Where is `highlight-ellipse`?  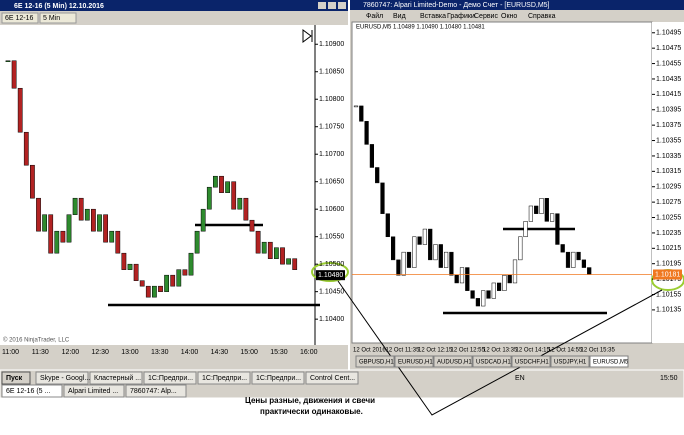
highlight-ellipse is located at coordinates (330, 272).